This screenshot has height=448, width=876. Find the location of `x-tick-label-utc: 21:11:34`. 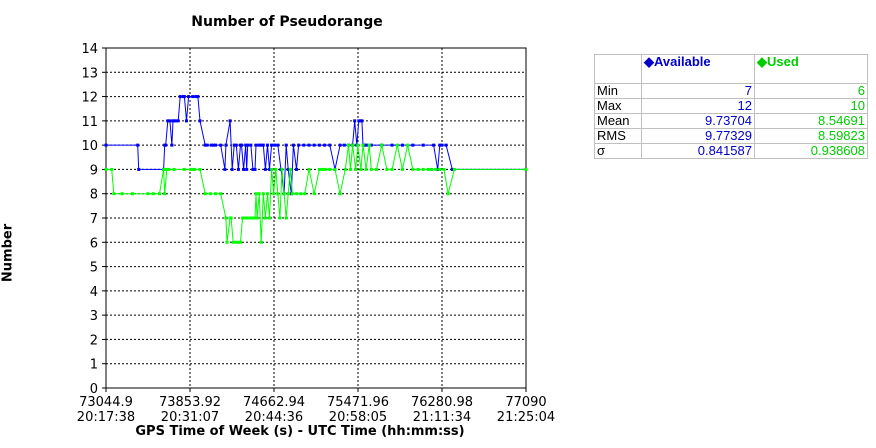

x-tick-label-utc: 21:11:34 is located at coordinates (442, 417).